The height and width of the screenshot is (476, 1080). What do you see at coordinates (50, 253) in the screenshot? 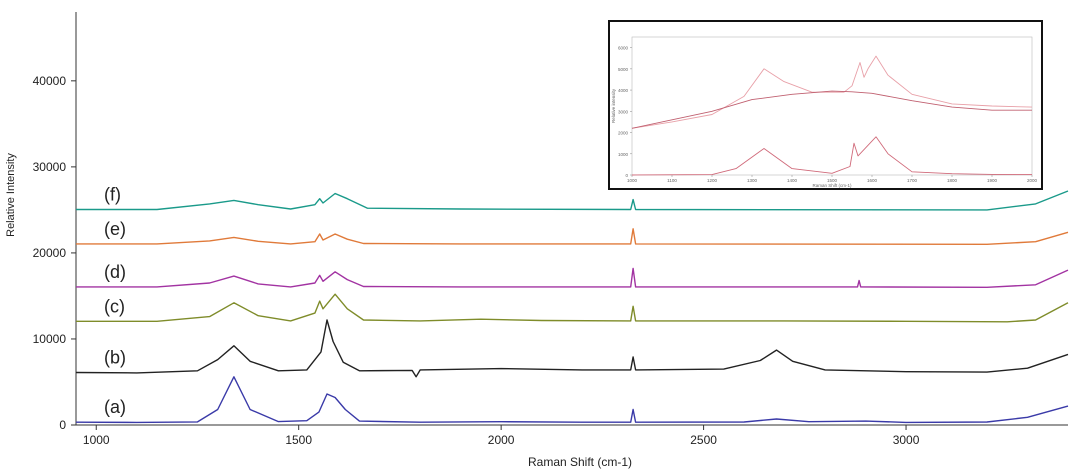
I see `y-tick-label: 20000` at bounding box center [50, 253].